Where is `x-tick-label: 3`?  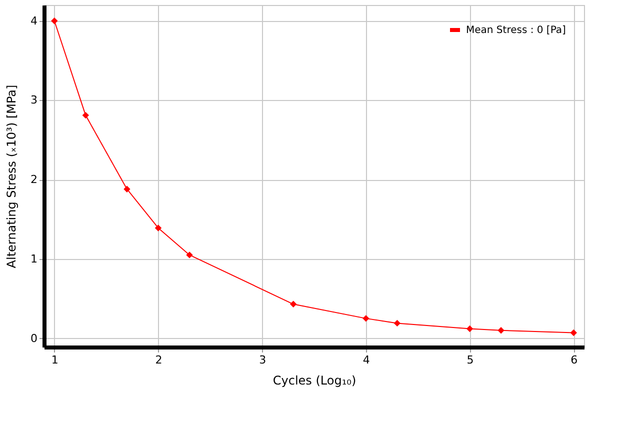 x-tick-label: 3 is located at coordinates (262, 360).